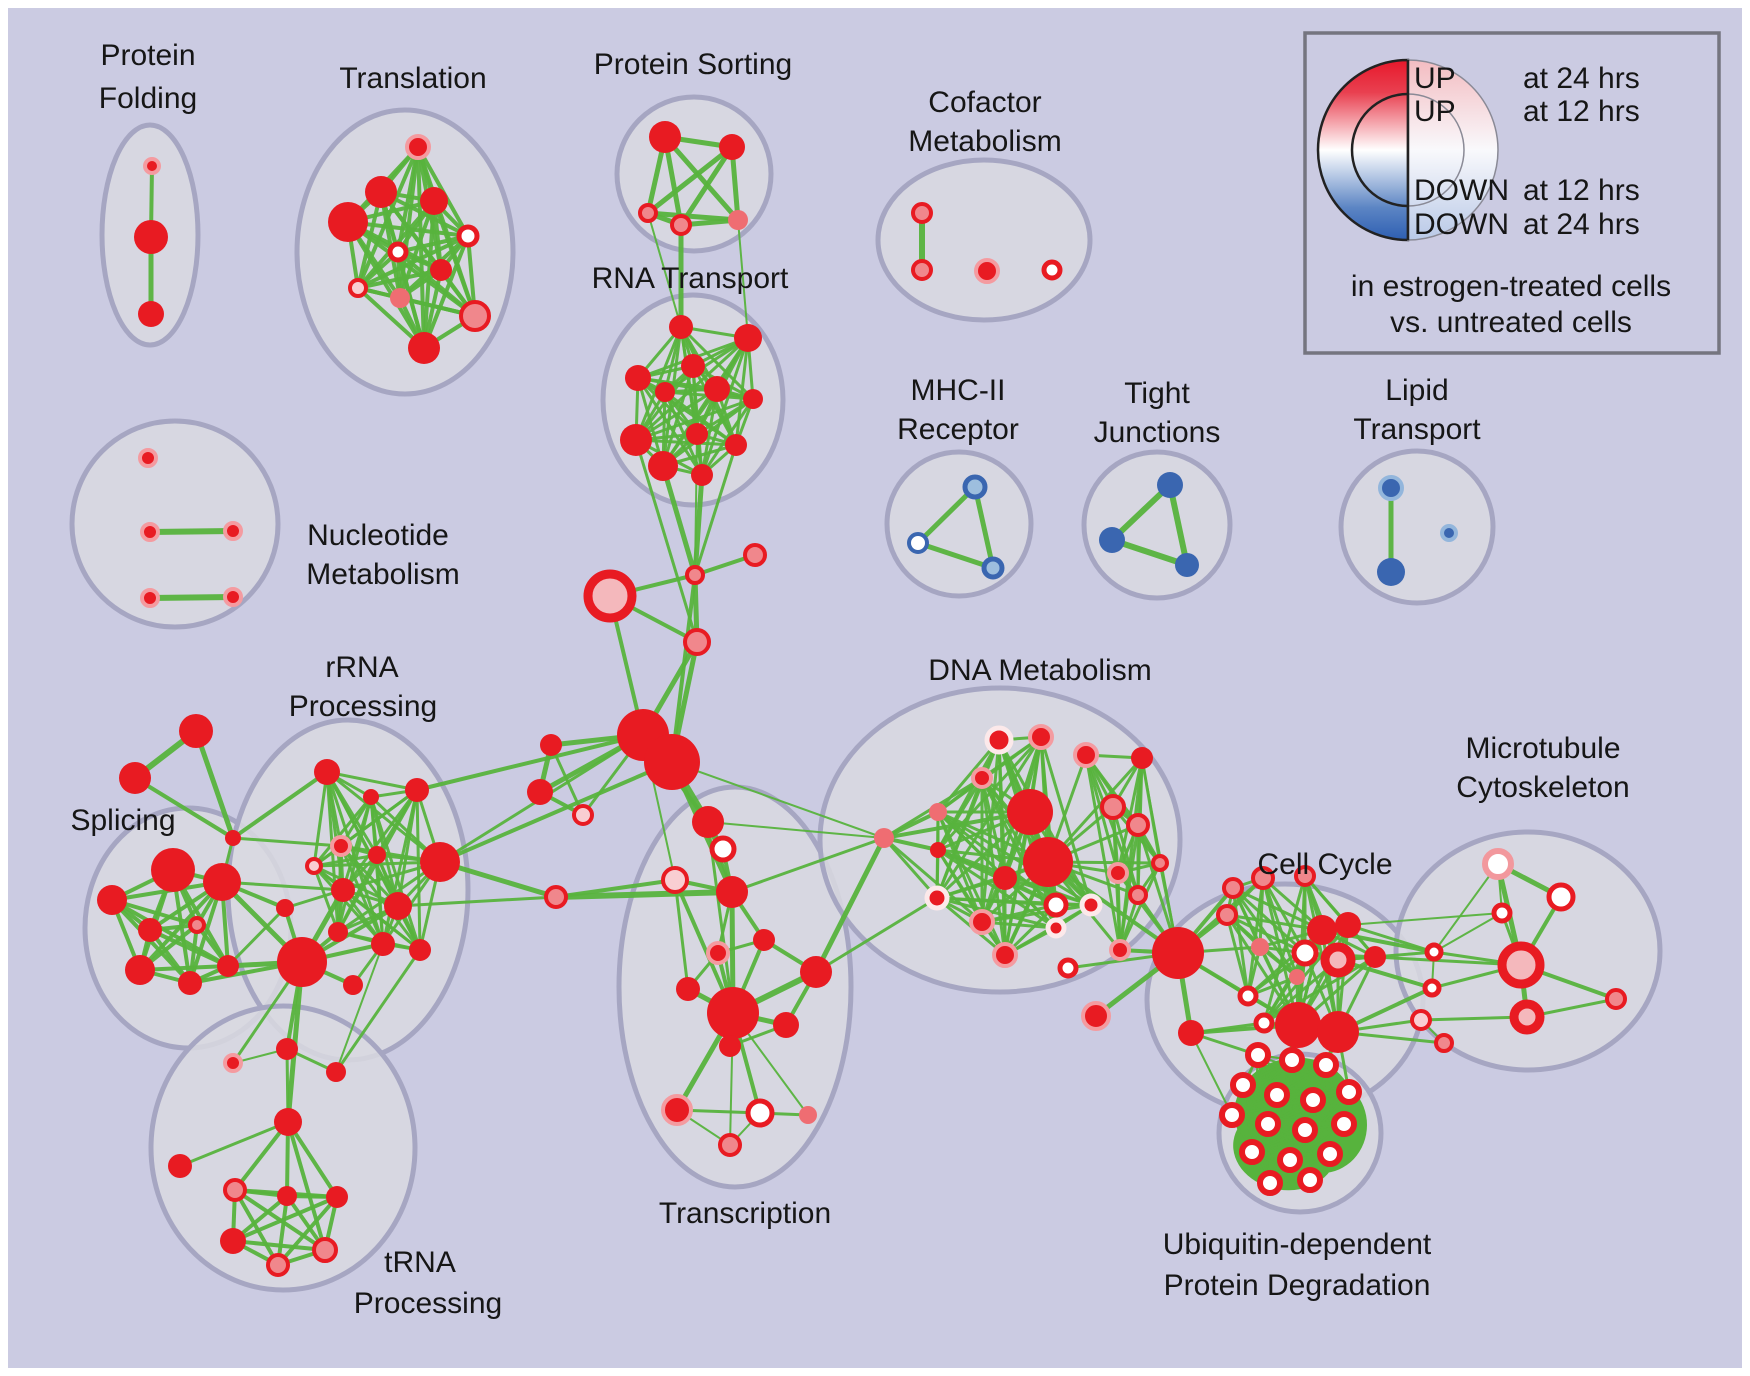 This screenshot has height=1376, width=1750. What do you see at coordinates (341, 846) in the screenshot?
I see `network-node-rr4` at bounding box center [341, 846].